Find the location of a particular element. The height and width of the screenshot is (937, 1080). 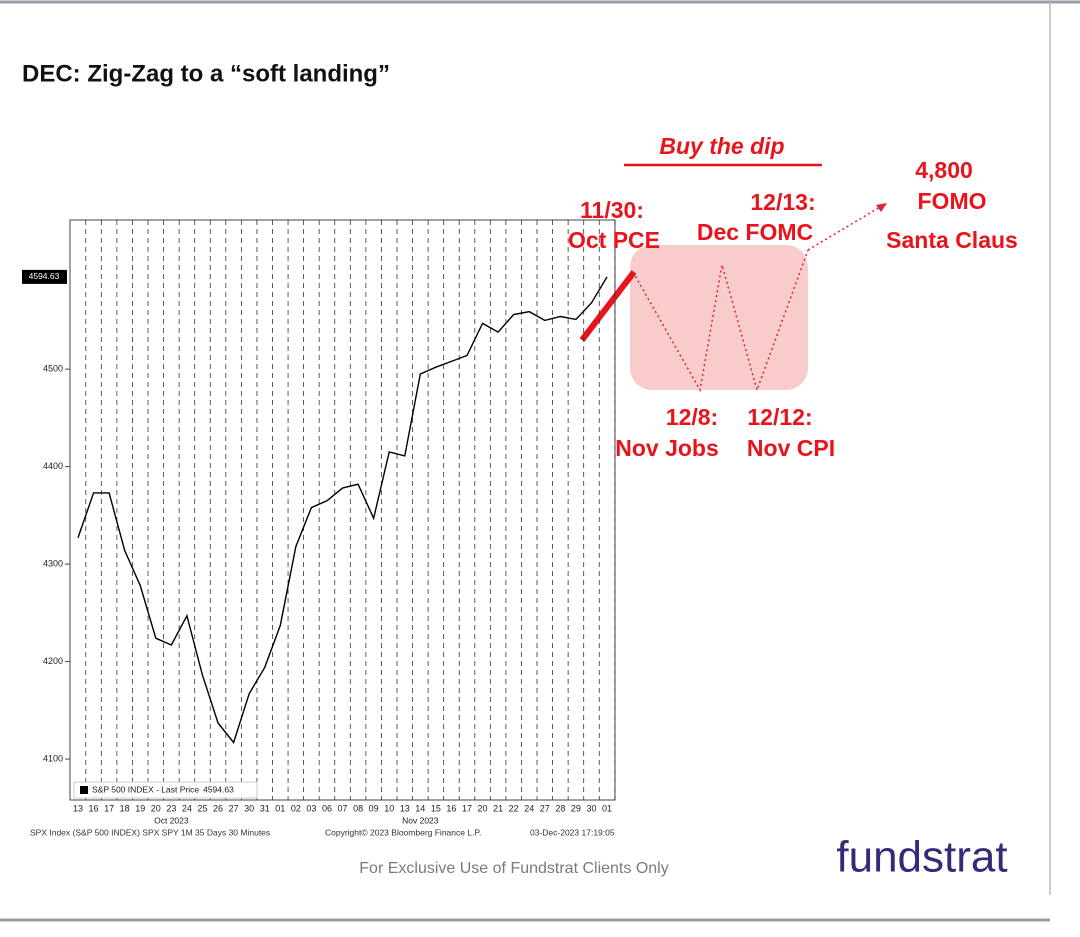

zone is located at coordinates (719, 317).